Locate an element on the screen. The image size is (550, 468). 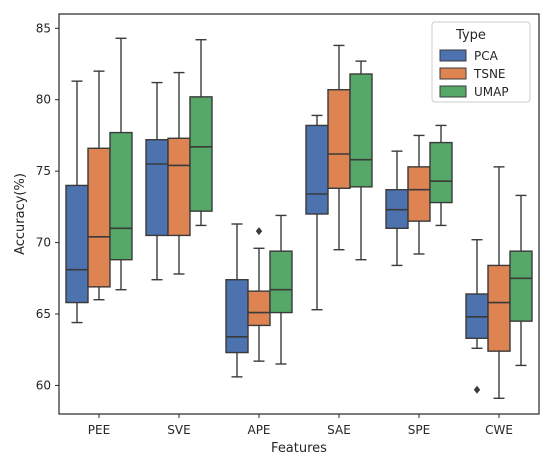
legend-label-tsne: TSNE is located at coordinates (489, 74).